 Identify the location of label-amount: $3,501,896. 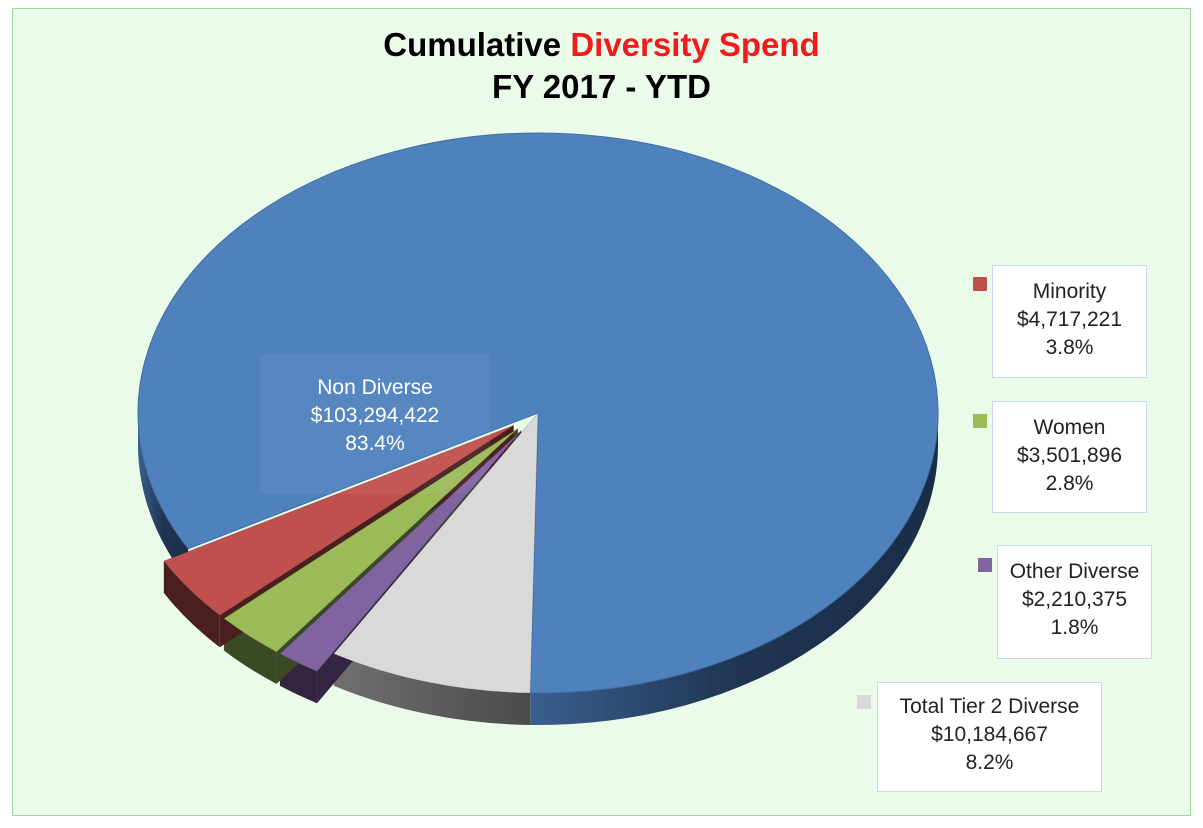
(1069, 455).